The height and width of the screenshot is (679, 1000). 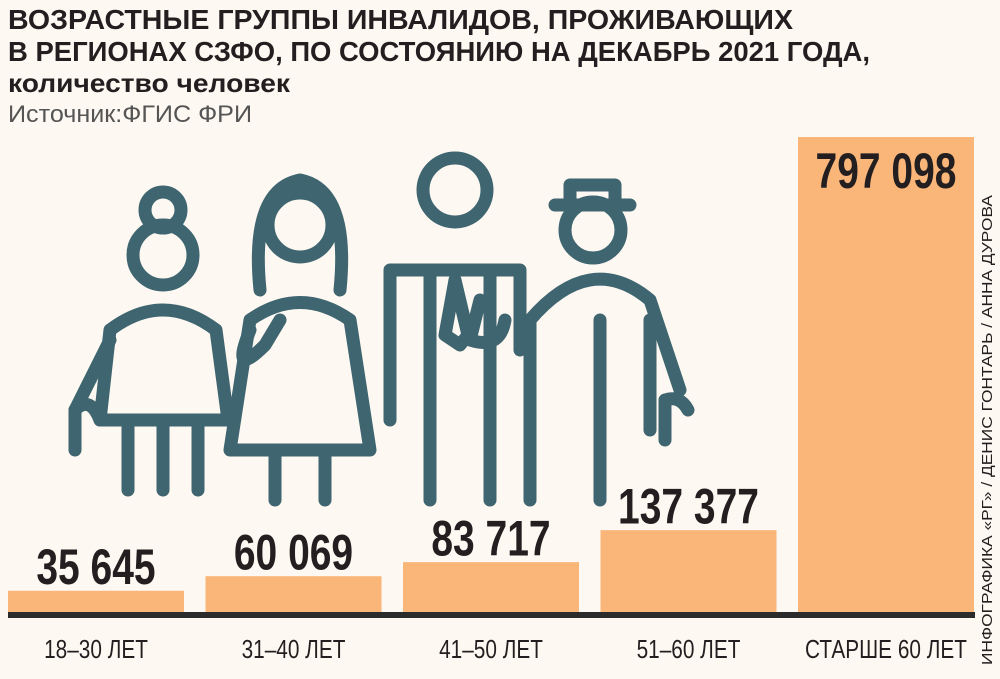 What do you see at coordinates (491, 649) in the screenshot?
I see `x-tick-label: 41–50 ЛЕТ` at bounding box center [491, 649].